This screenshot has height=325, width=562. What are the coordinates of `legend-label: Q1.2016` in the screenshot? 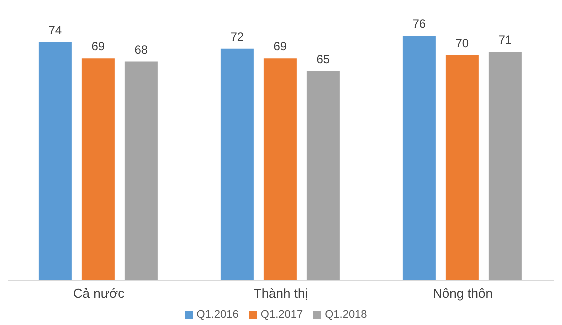 It's located at (217, 315).